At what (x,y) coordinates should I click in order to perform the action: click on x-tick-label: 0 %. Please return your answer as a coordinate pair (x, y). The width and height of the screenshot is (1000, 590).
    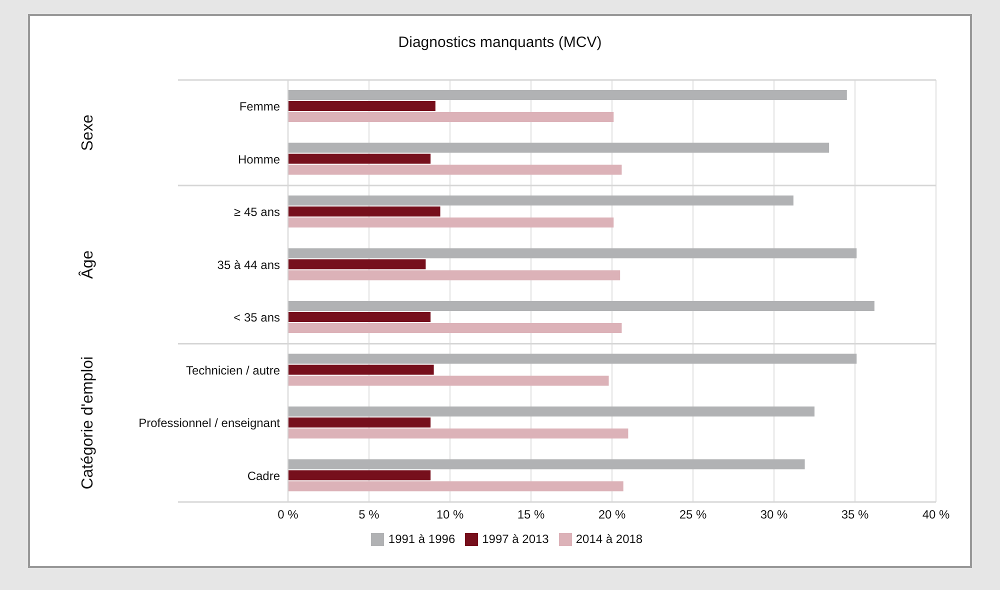
    Looking at the image, I should click on (288, 515).